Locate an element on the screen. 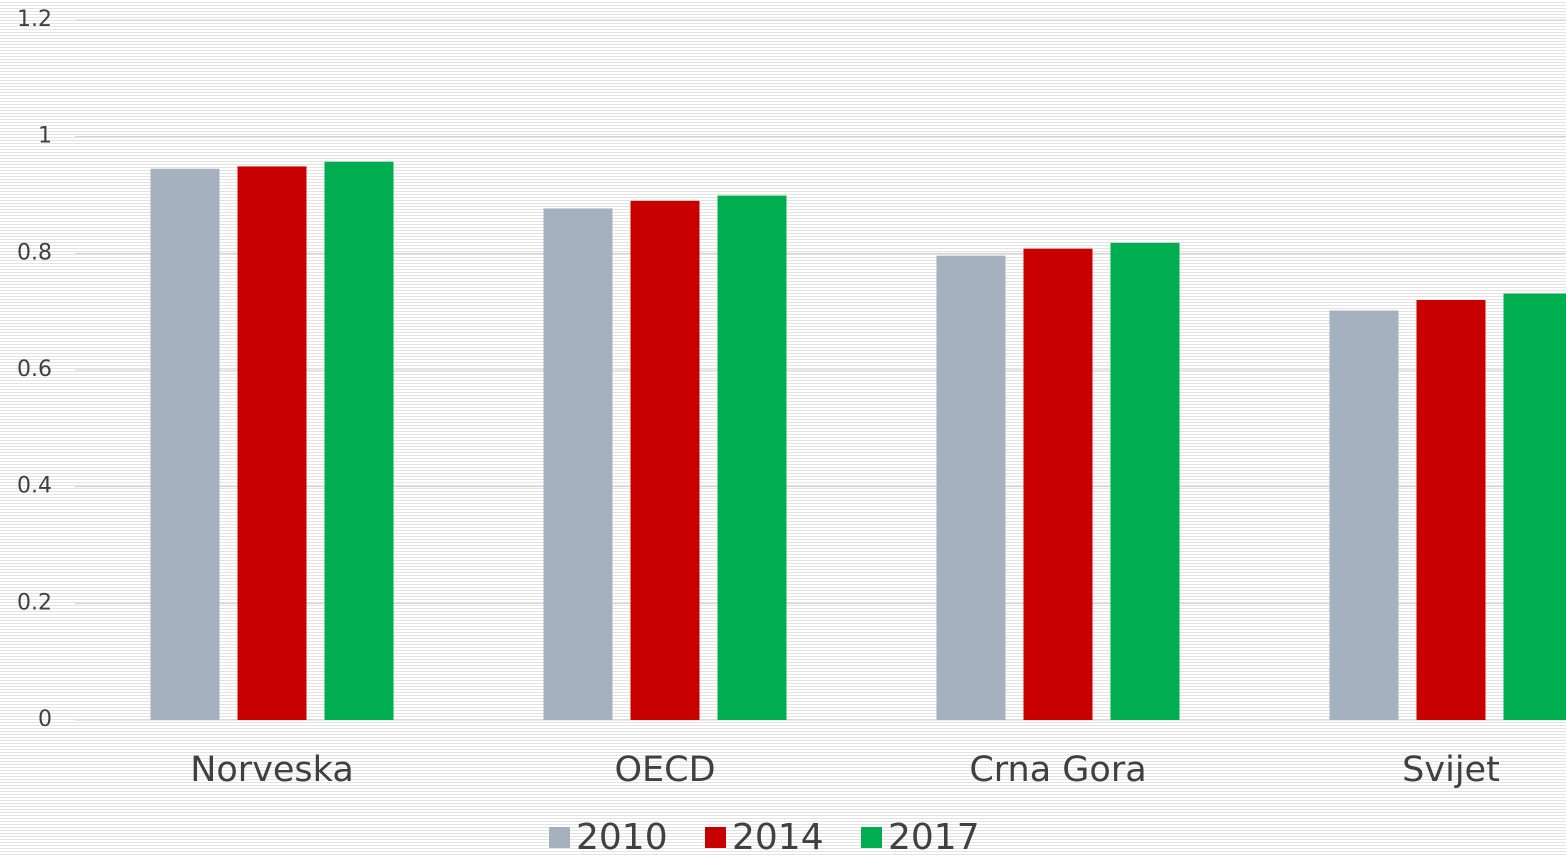 The height and width of the screenshot is (855, 1566). x-tick-label: Crna Gora is located at coordinates (1057, 770).